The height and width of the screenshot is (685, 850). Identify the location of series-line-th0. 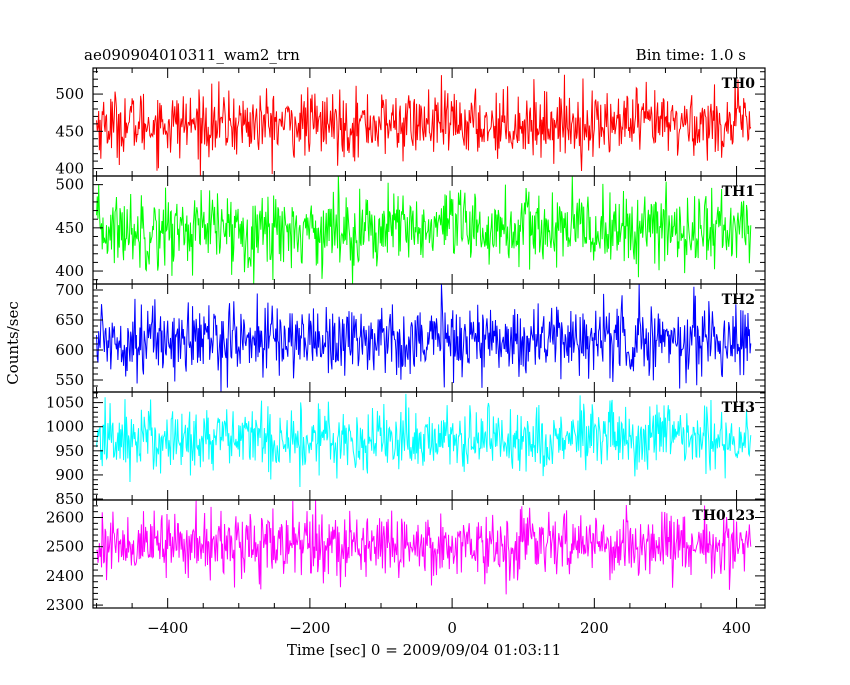
(424, 125).